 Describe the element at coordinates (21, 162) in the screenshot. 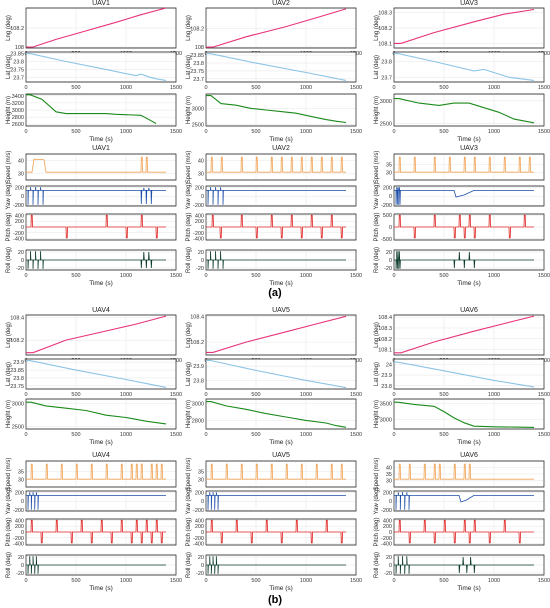

I see `uav1-speed-ytick: 40` at that location.